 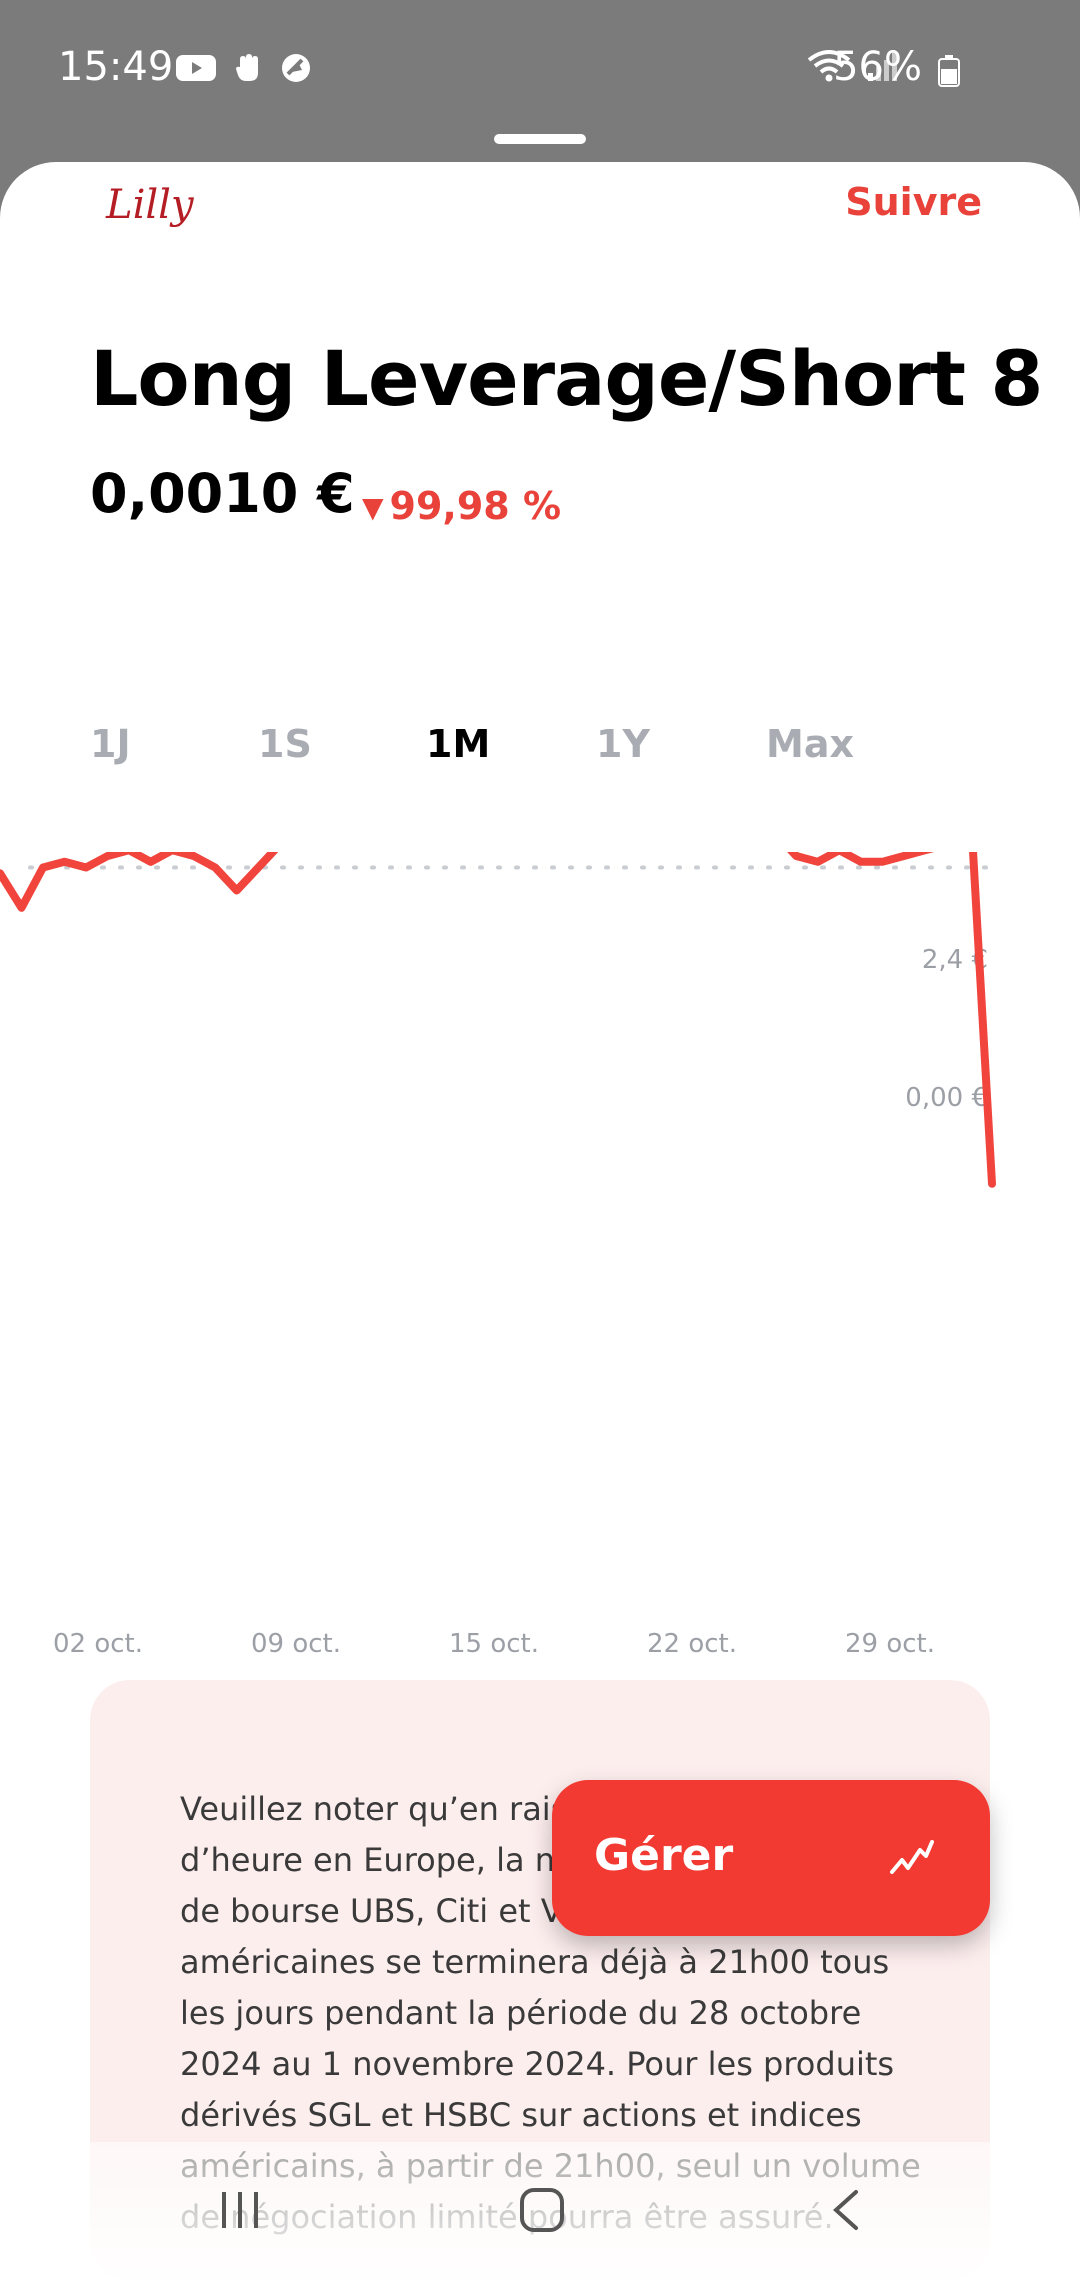 What do you see at coordinates (623, 744) in the screenshot?
I see `tab-1y: 1Y` at bounding box center [623, 744].